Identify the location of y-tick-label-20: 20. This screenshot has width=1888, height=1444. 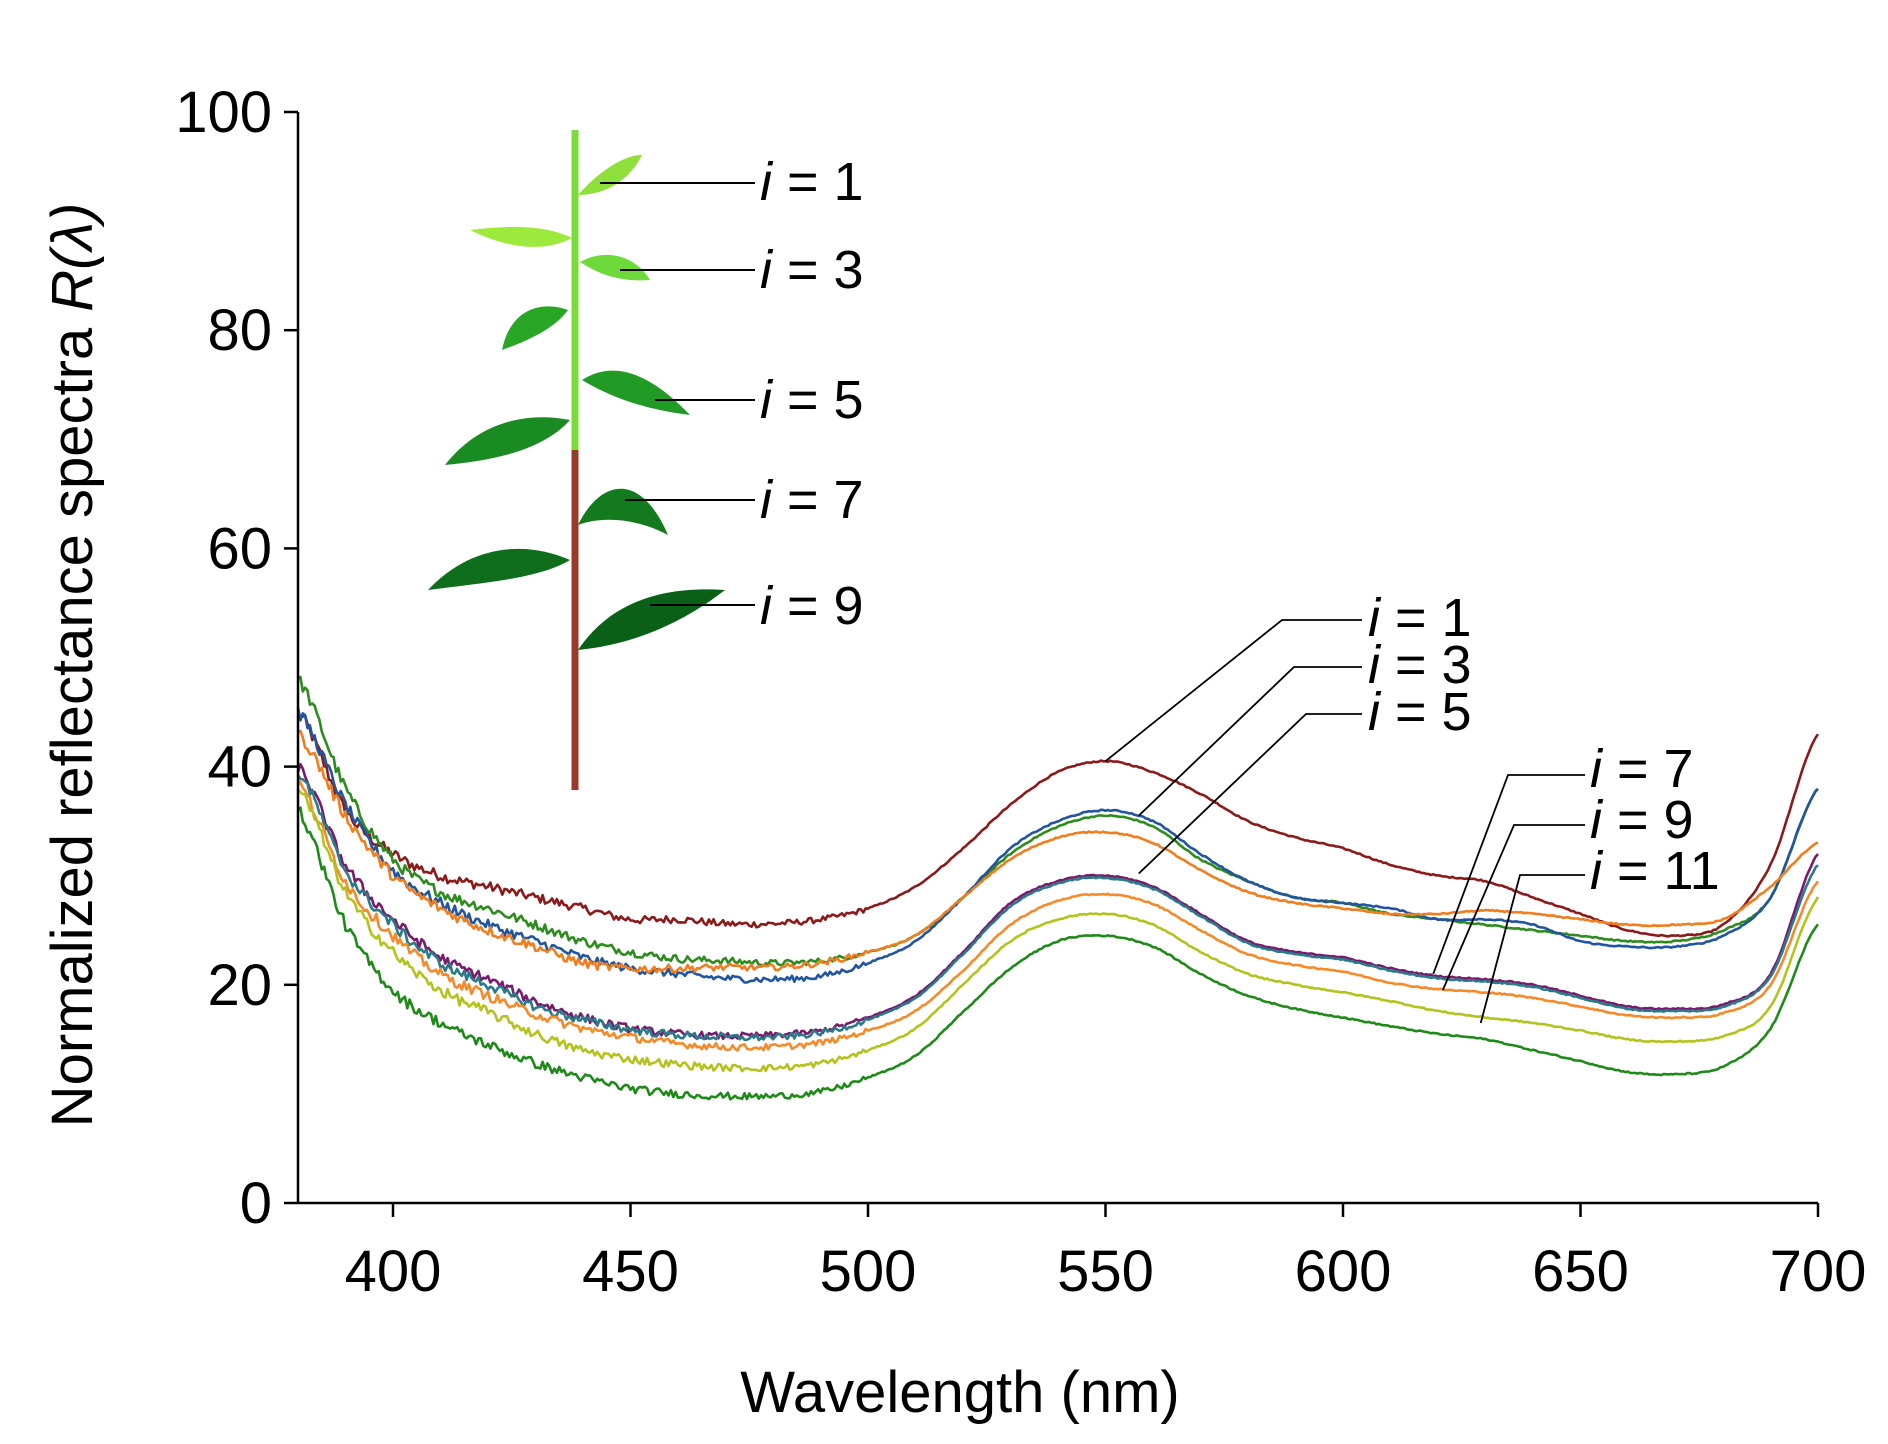
(239, 985).